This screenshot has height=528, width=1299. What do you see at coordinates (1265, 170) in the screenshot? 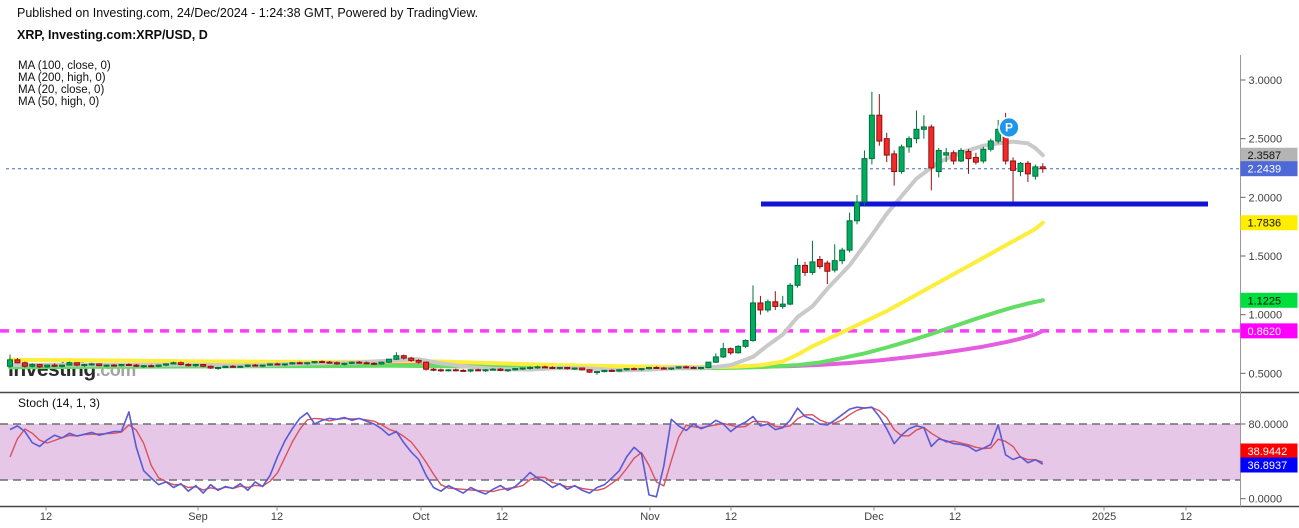
I see `price-badge-label: 2.2439` at bounding box center [1265, 170].